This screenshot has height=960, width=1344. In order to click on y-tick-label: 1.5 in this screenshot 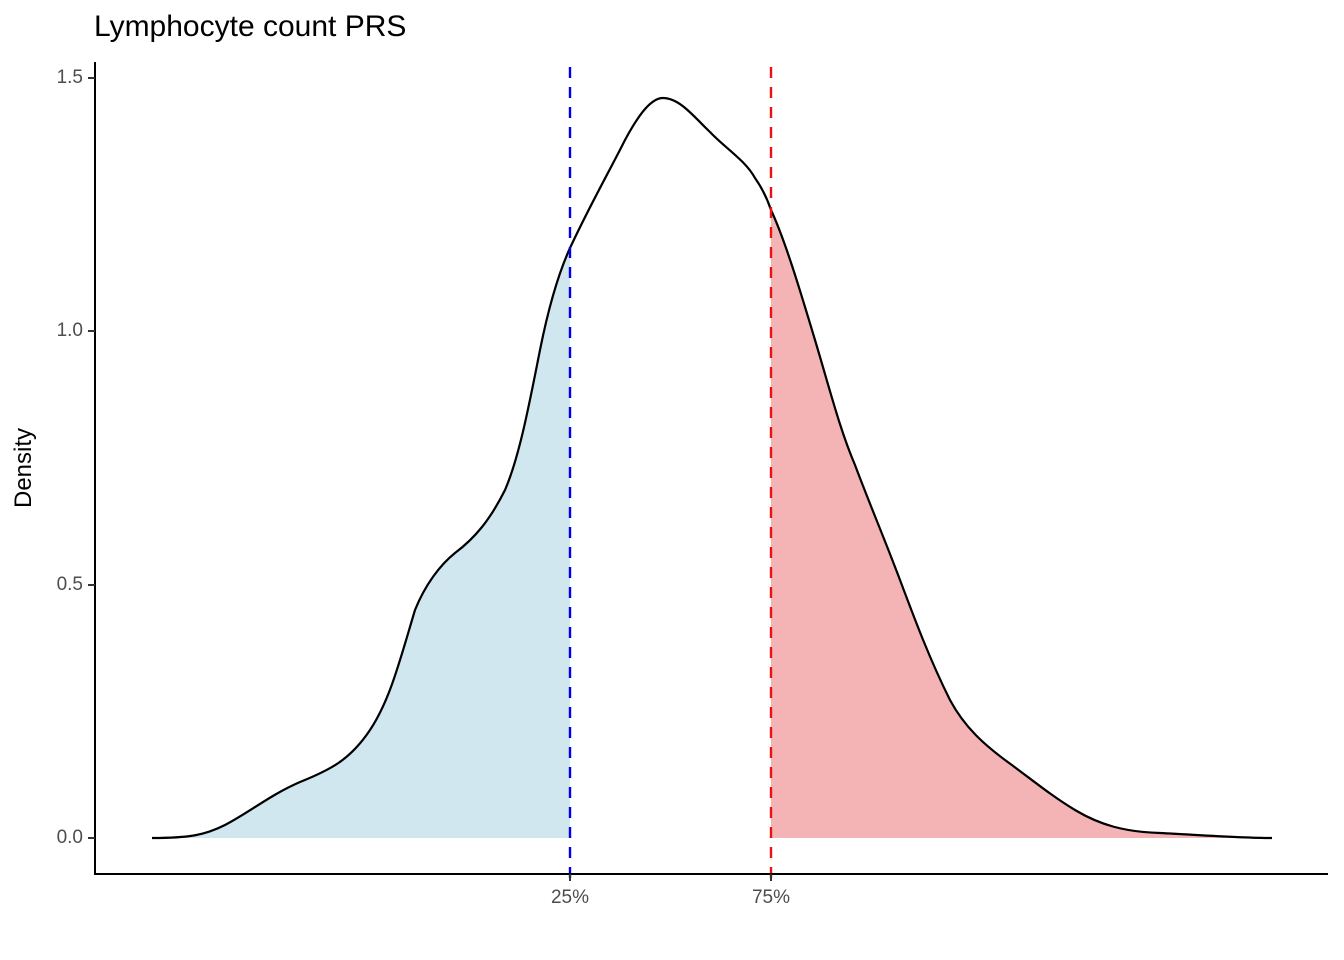, I will do `click(69, 77)`.